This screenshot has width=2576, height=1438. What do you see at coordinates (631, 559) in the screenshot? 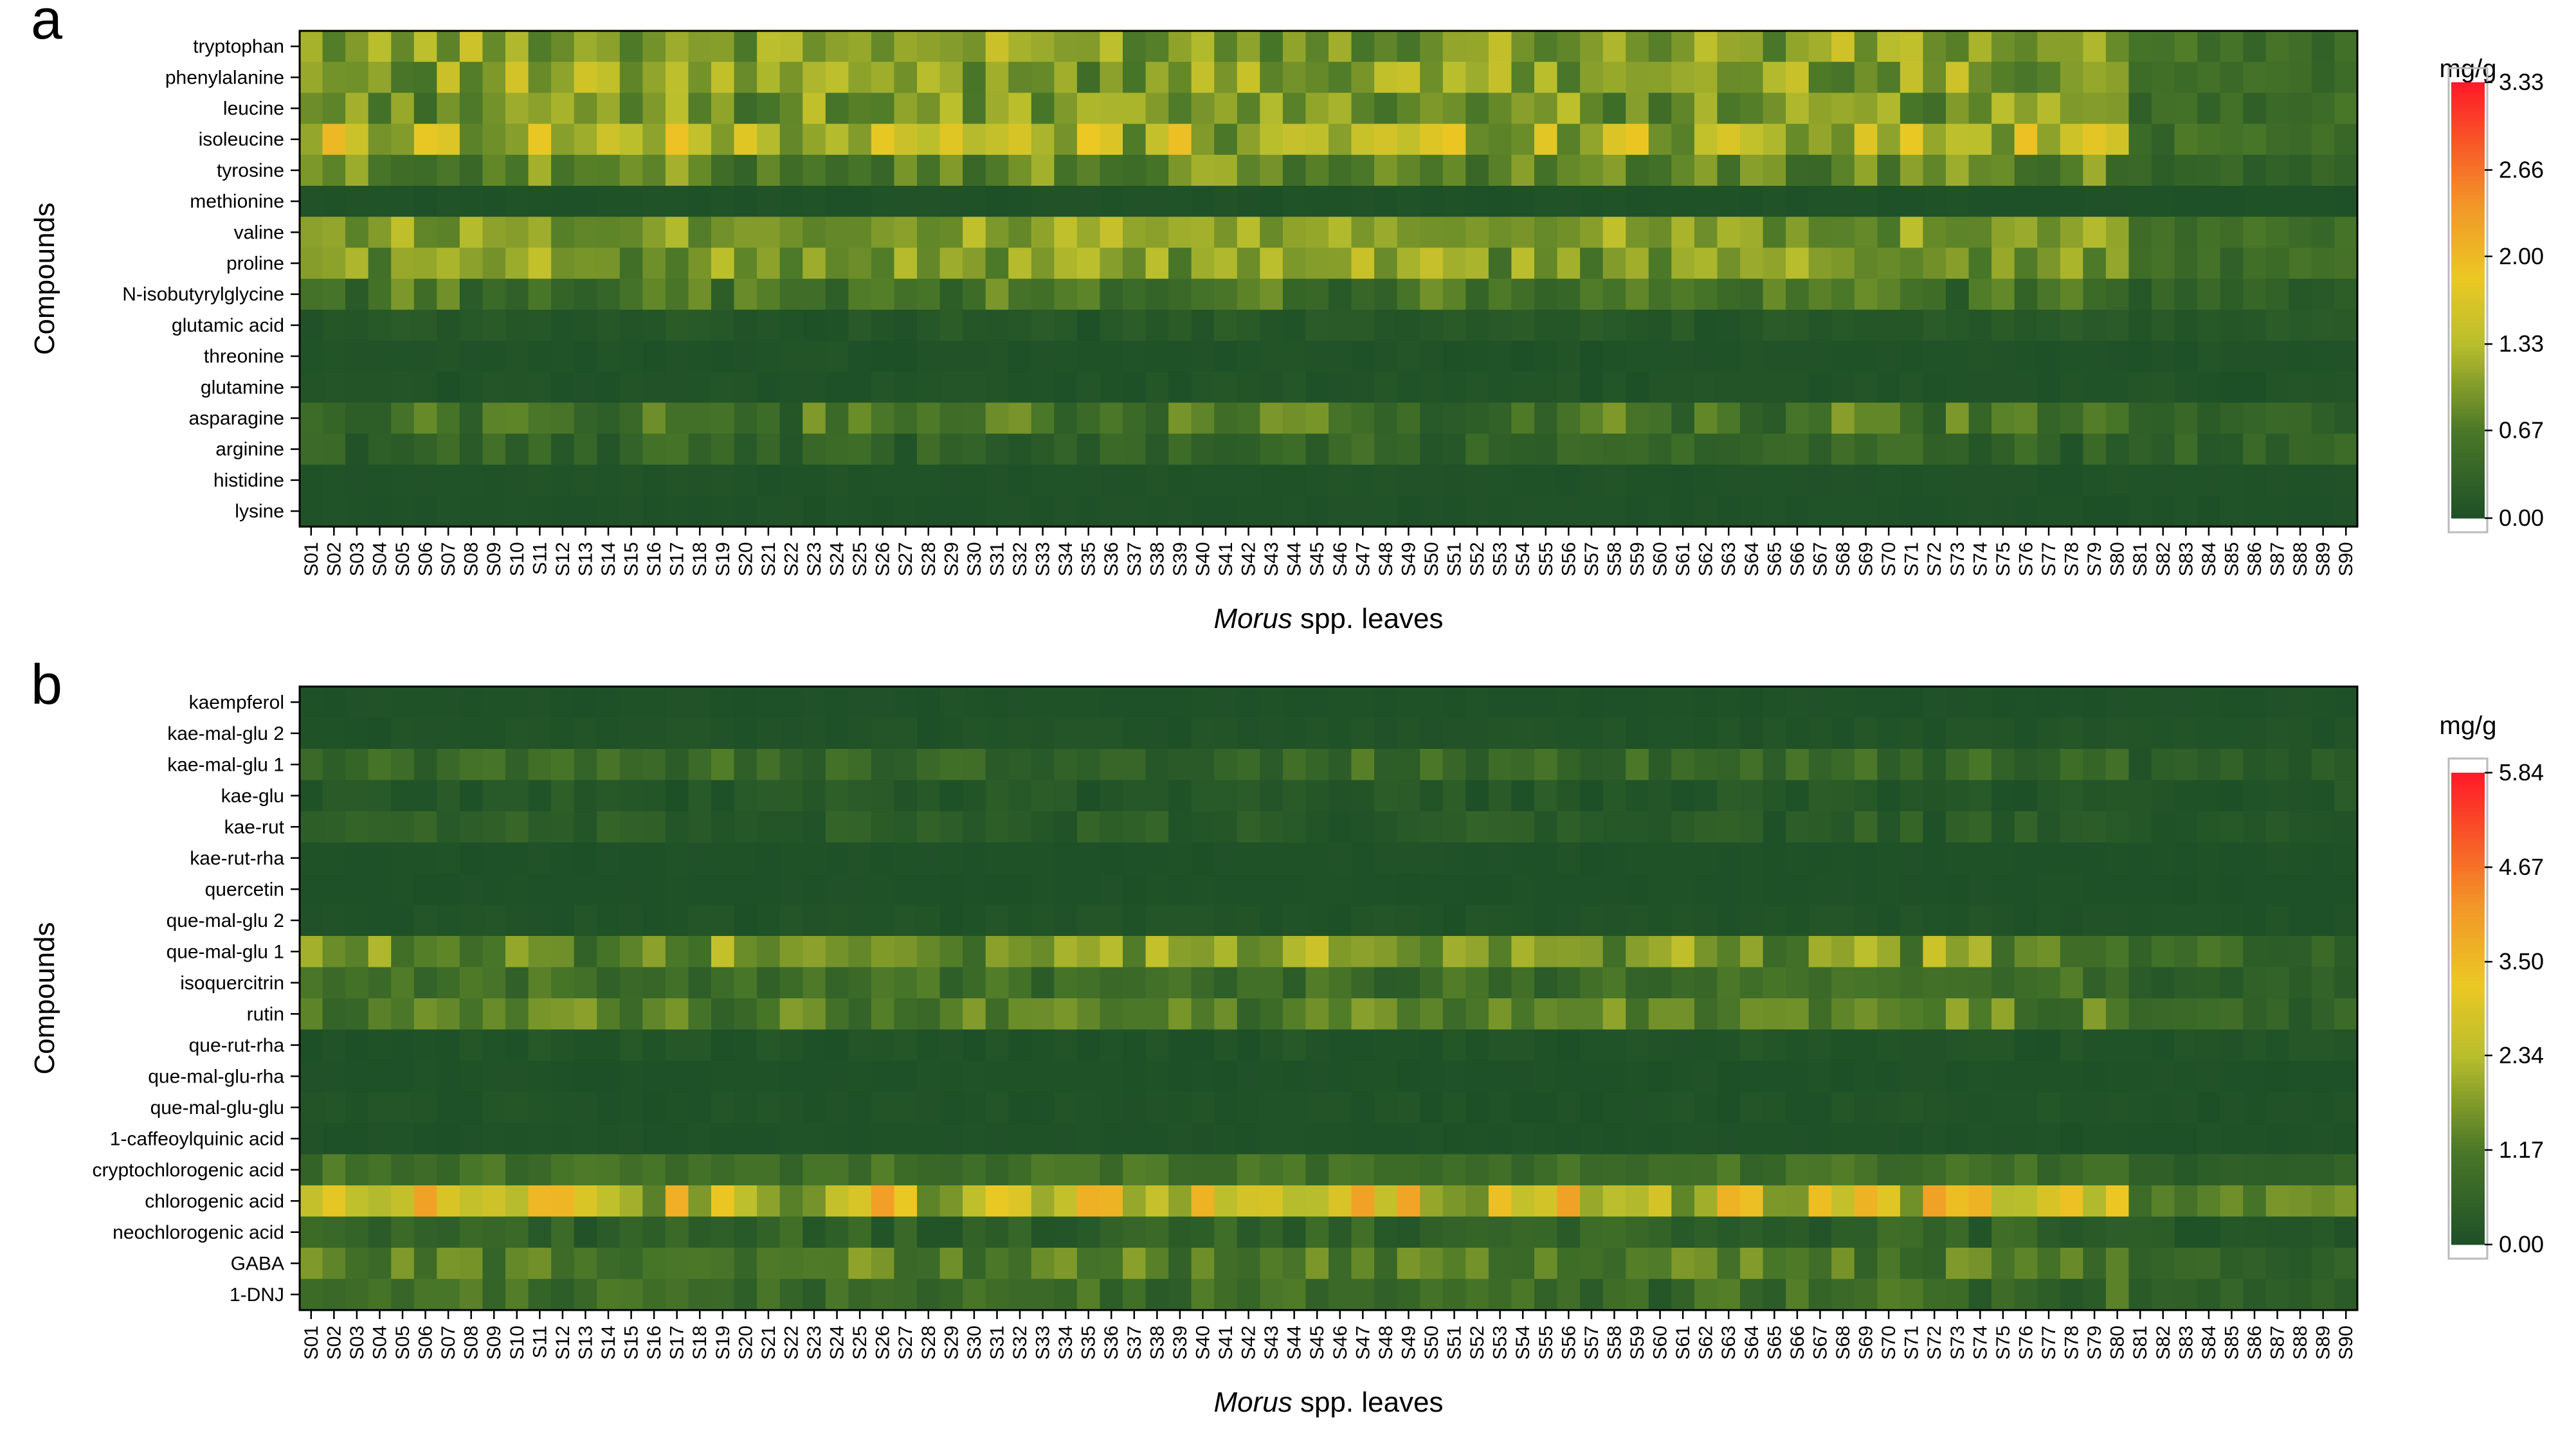
I see `column-label: S15` at bounding box center [631, 559].